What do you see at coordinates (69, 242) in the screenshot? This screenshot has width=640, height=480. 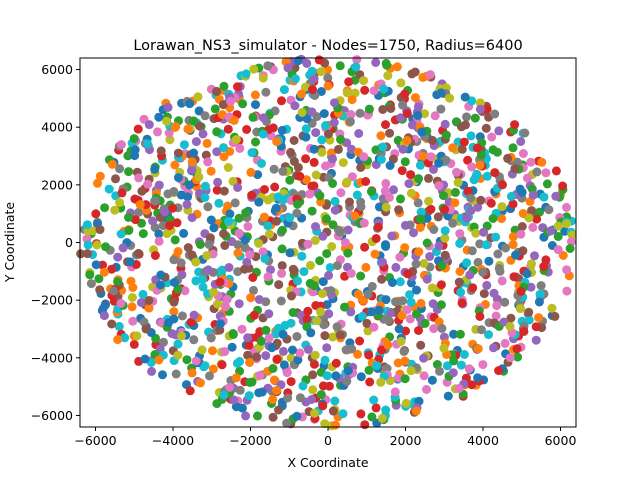 I see `y-tick-label: 0` at bounding box center [69, 242].